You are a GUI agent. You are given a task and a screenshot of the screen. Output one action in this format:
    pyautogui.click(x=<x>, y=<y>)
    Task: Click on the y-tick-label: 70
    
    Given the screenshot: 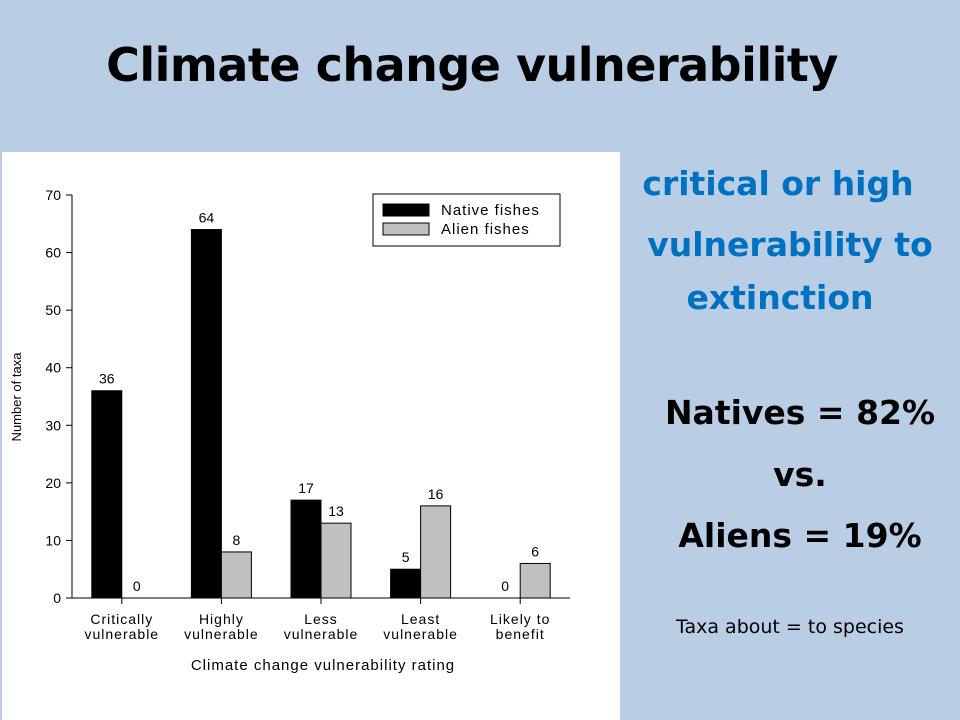 What is the action you would take?
    pyautogui.click(x=53, y=195)
    